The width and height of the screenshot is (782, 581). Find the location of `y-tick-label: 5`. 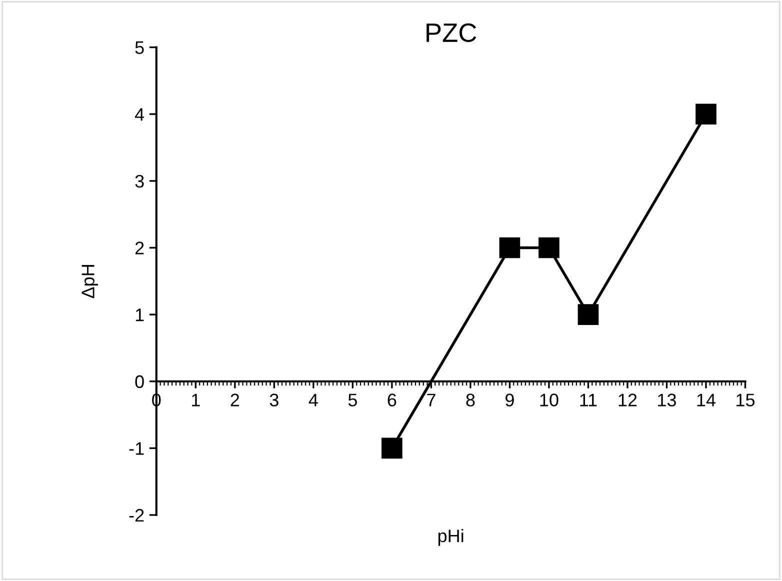

y-tick-label: 5 is located at coordinates (139, 47).